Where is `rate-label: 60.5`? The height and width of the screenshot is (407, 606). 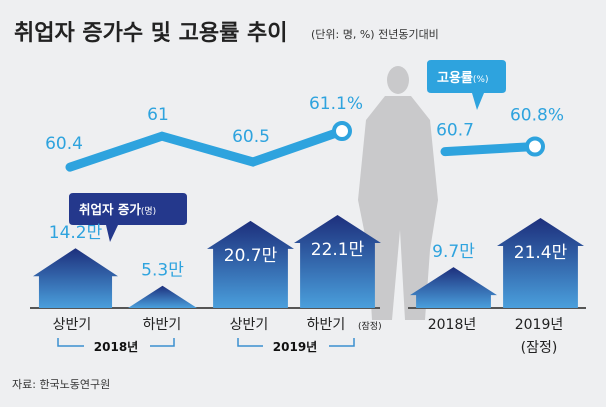
rate-label: 60.5 is located at coordinates (251, 137).